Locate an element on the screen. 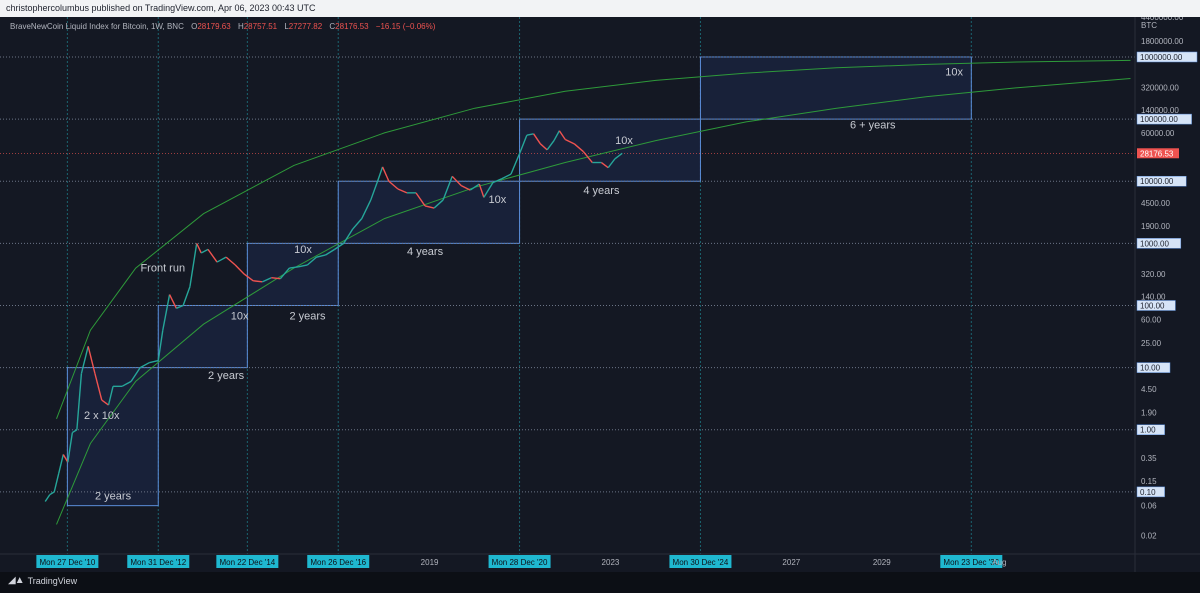  price-tick-label: 60.00 is located at coordinates (1151, 319).